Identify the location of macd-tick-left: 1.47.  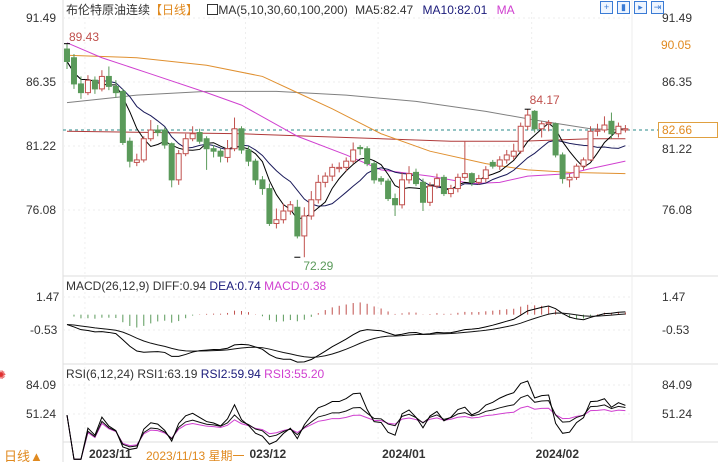
(48, 297).